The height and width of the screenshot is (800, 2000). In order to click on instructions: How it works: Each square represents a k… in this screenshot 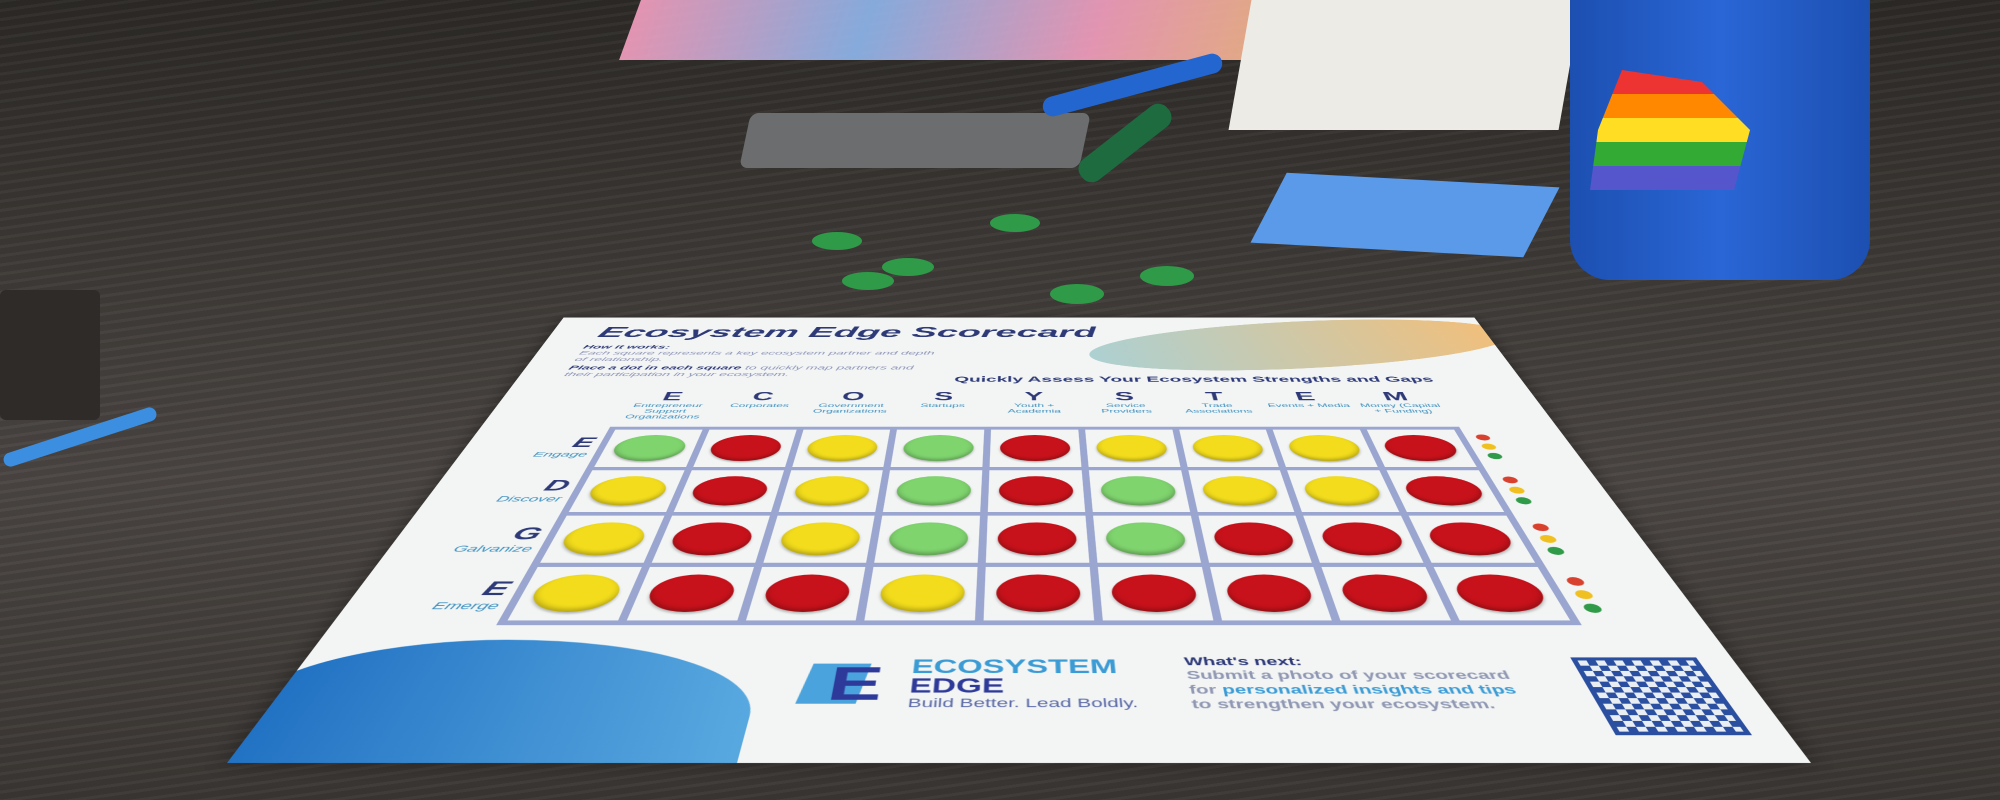, I will do `click(753, 361)`.